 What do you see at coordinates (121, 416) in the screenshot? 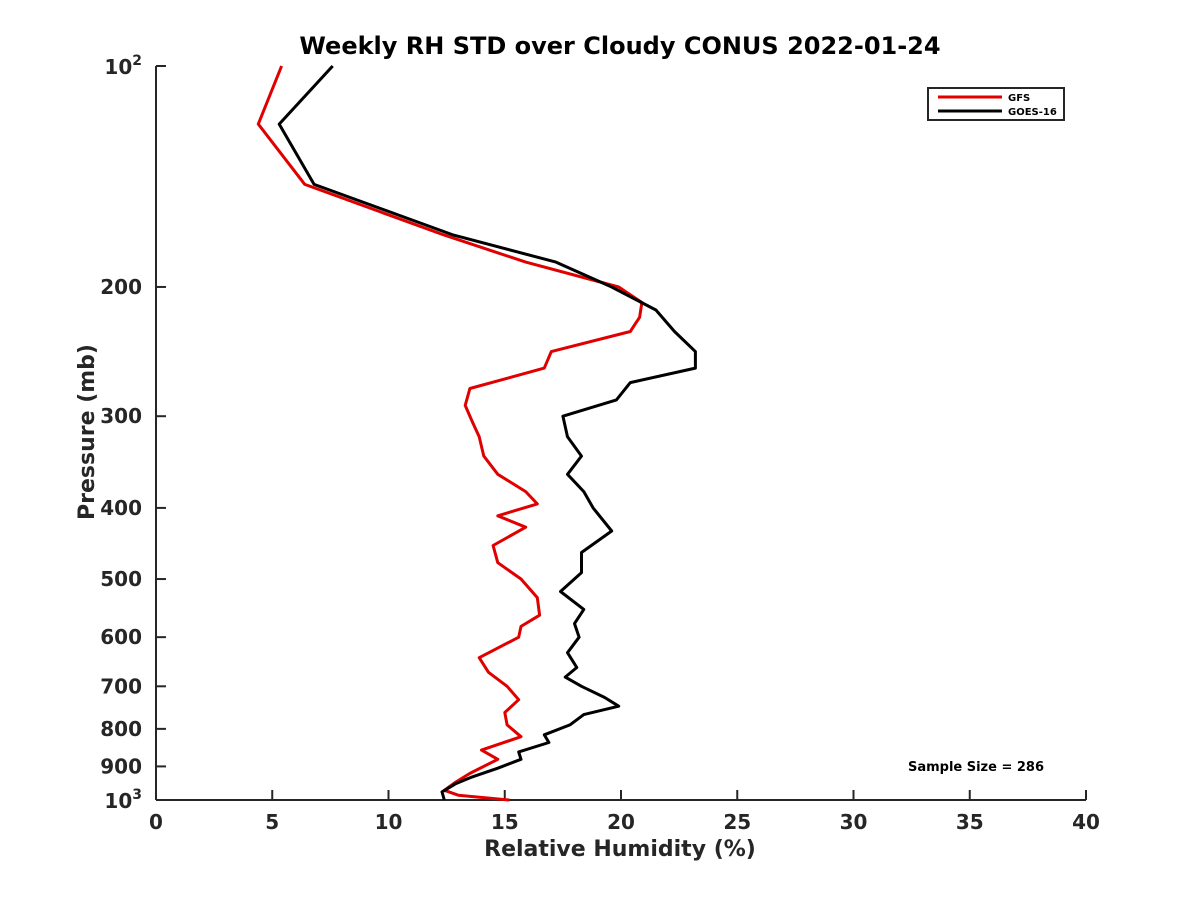
I see `y-tick-label: 300` at bounding box center [121, 416].